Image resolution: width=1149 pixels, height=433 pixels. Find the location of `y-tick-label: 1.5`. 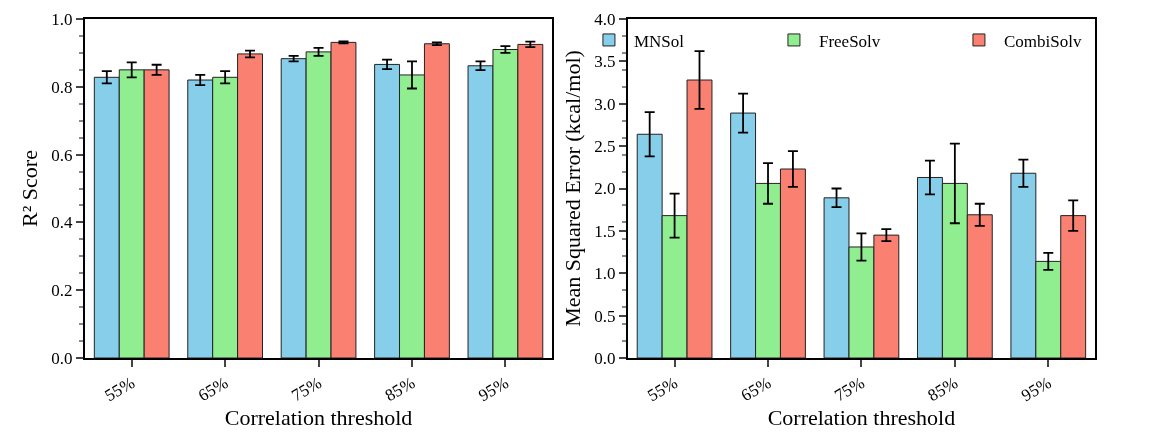

y-tick-label: 1.5 is located at coordinates (605, 231).